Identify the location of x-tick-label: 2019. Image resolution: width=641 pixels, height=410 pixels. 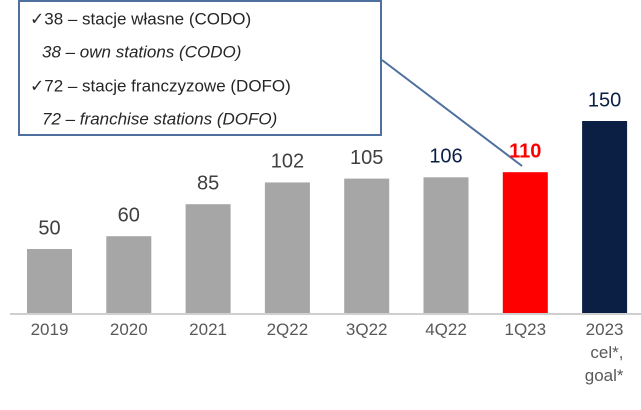
(49, 329).